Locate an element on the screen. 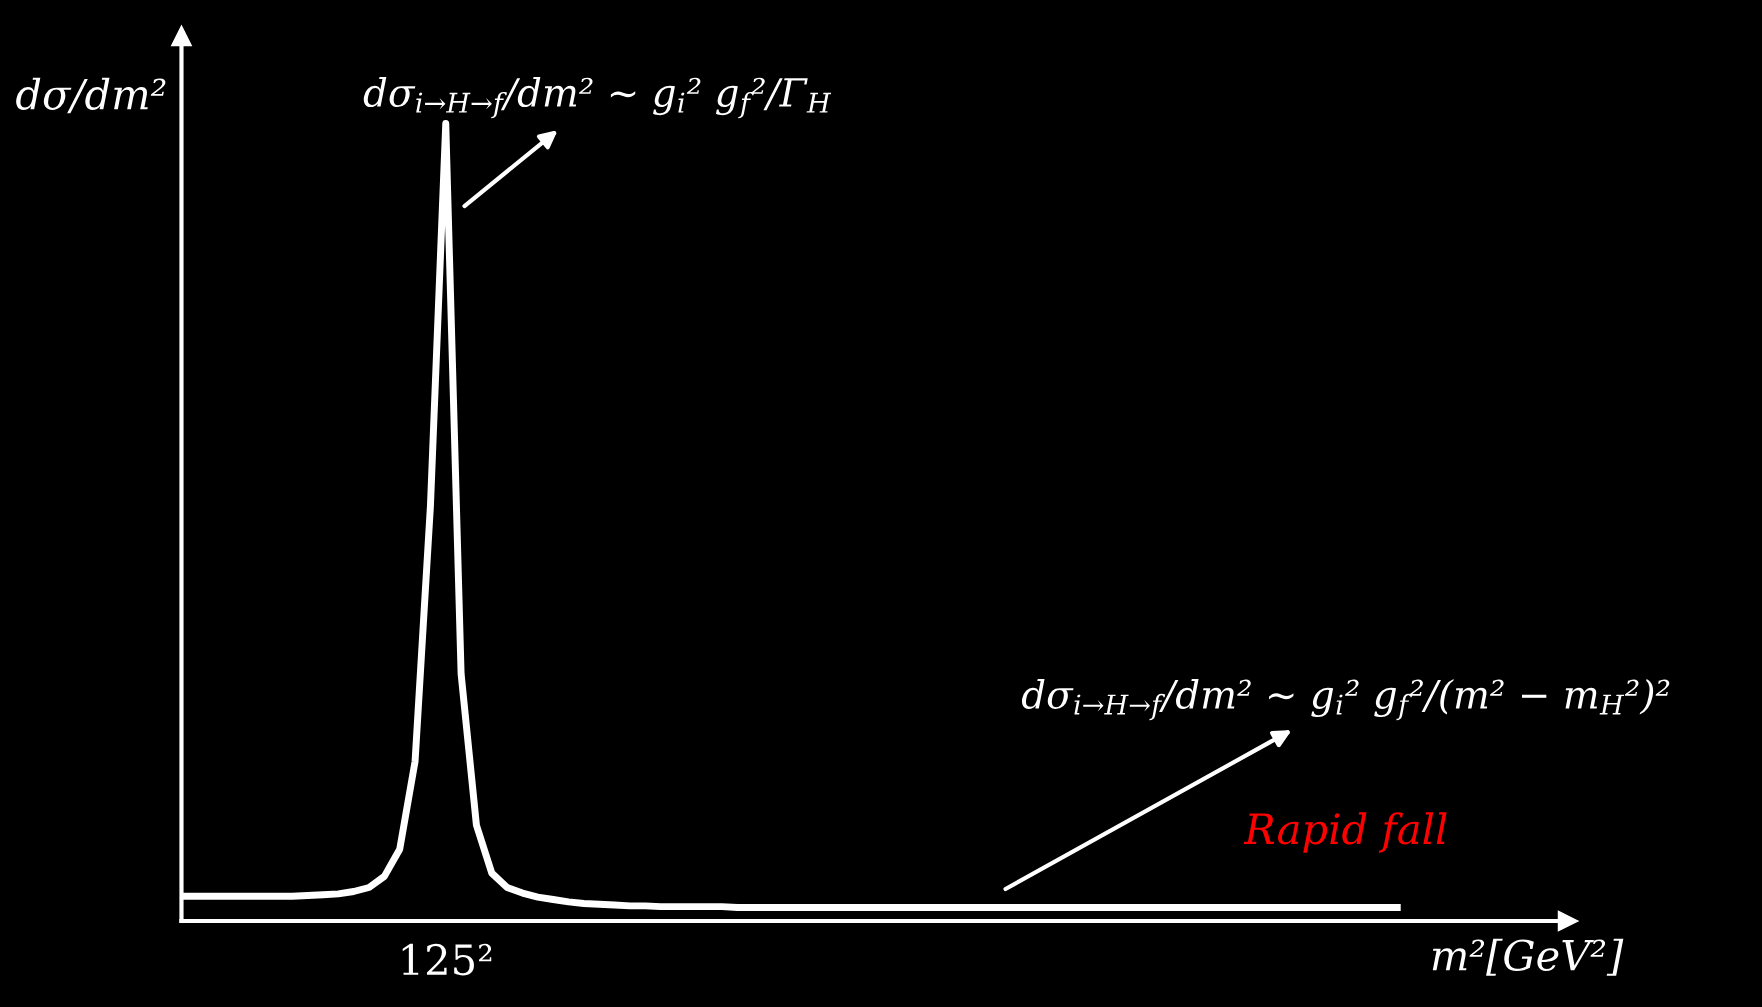 This screenshot has height=1007, width=1762. text: dσ$_{i→H→f}$/dm² ~ g$_{i}$² g$_{f}$²/(m² − m$_{H}$²)² is located at coordinates (1345, 699).